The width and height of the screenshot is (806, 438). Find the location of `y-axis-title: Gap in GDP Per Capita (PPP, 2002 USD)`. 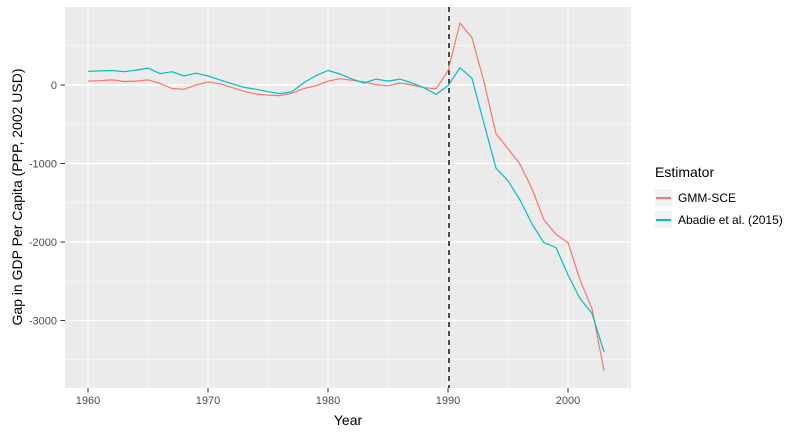

y-axis-title: Gap in GDP Per Capita (PPP, 2002 USD) is located at coordinates (17, 197).